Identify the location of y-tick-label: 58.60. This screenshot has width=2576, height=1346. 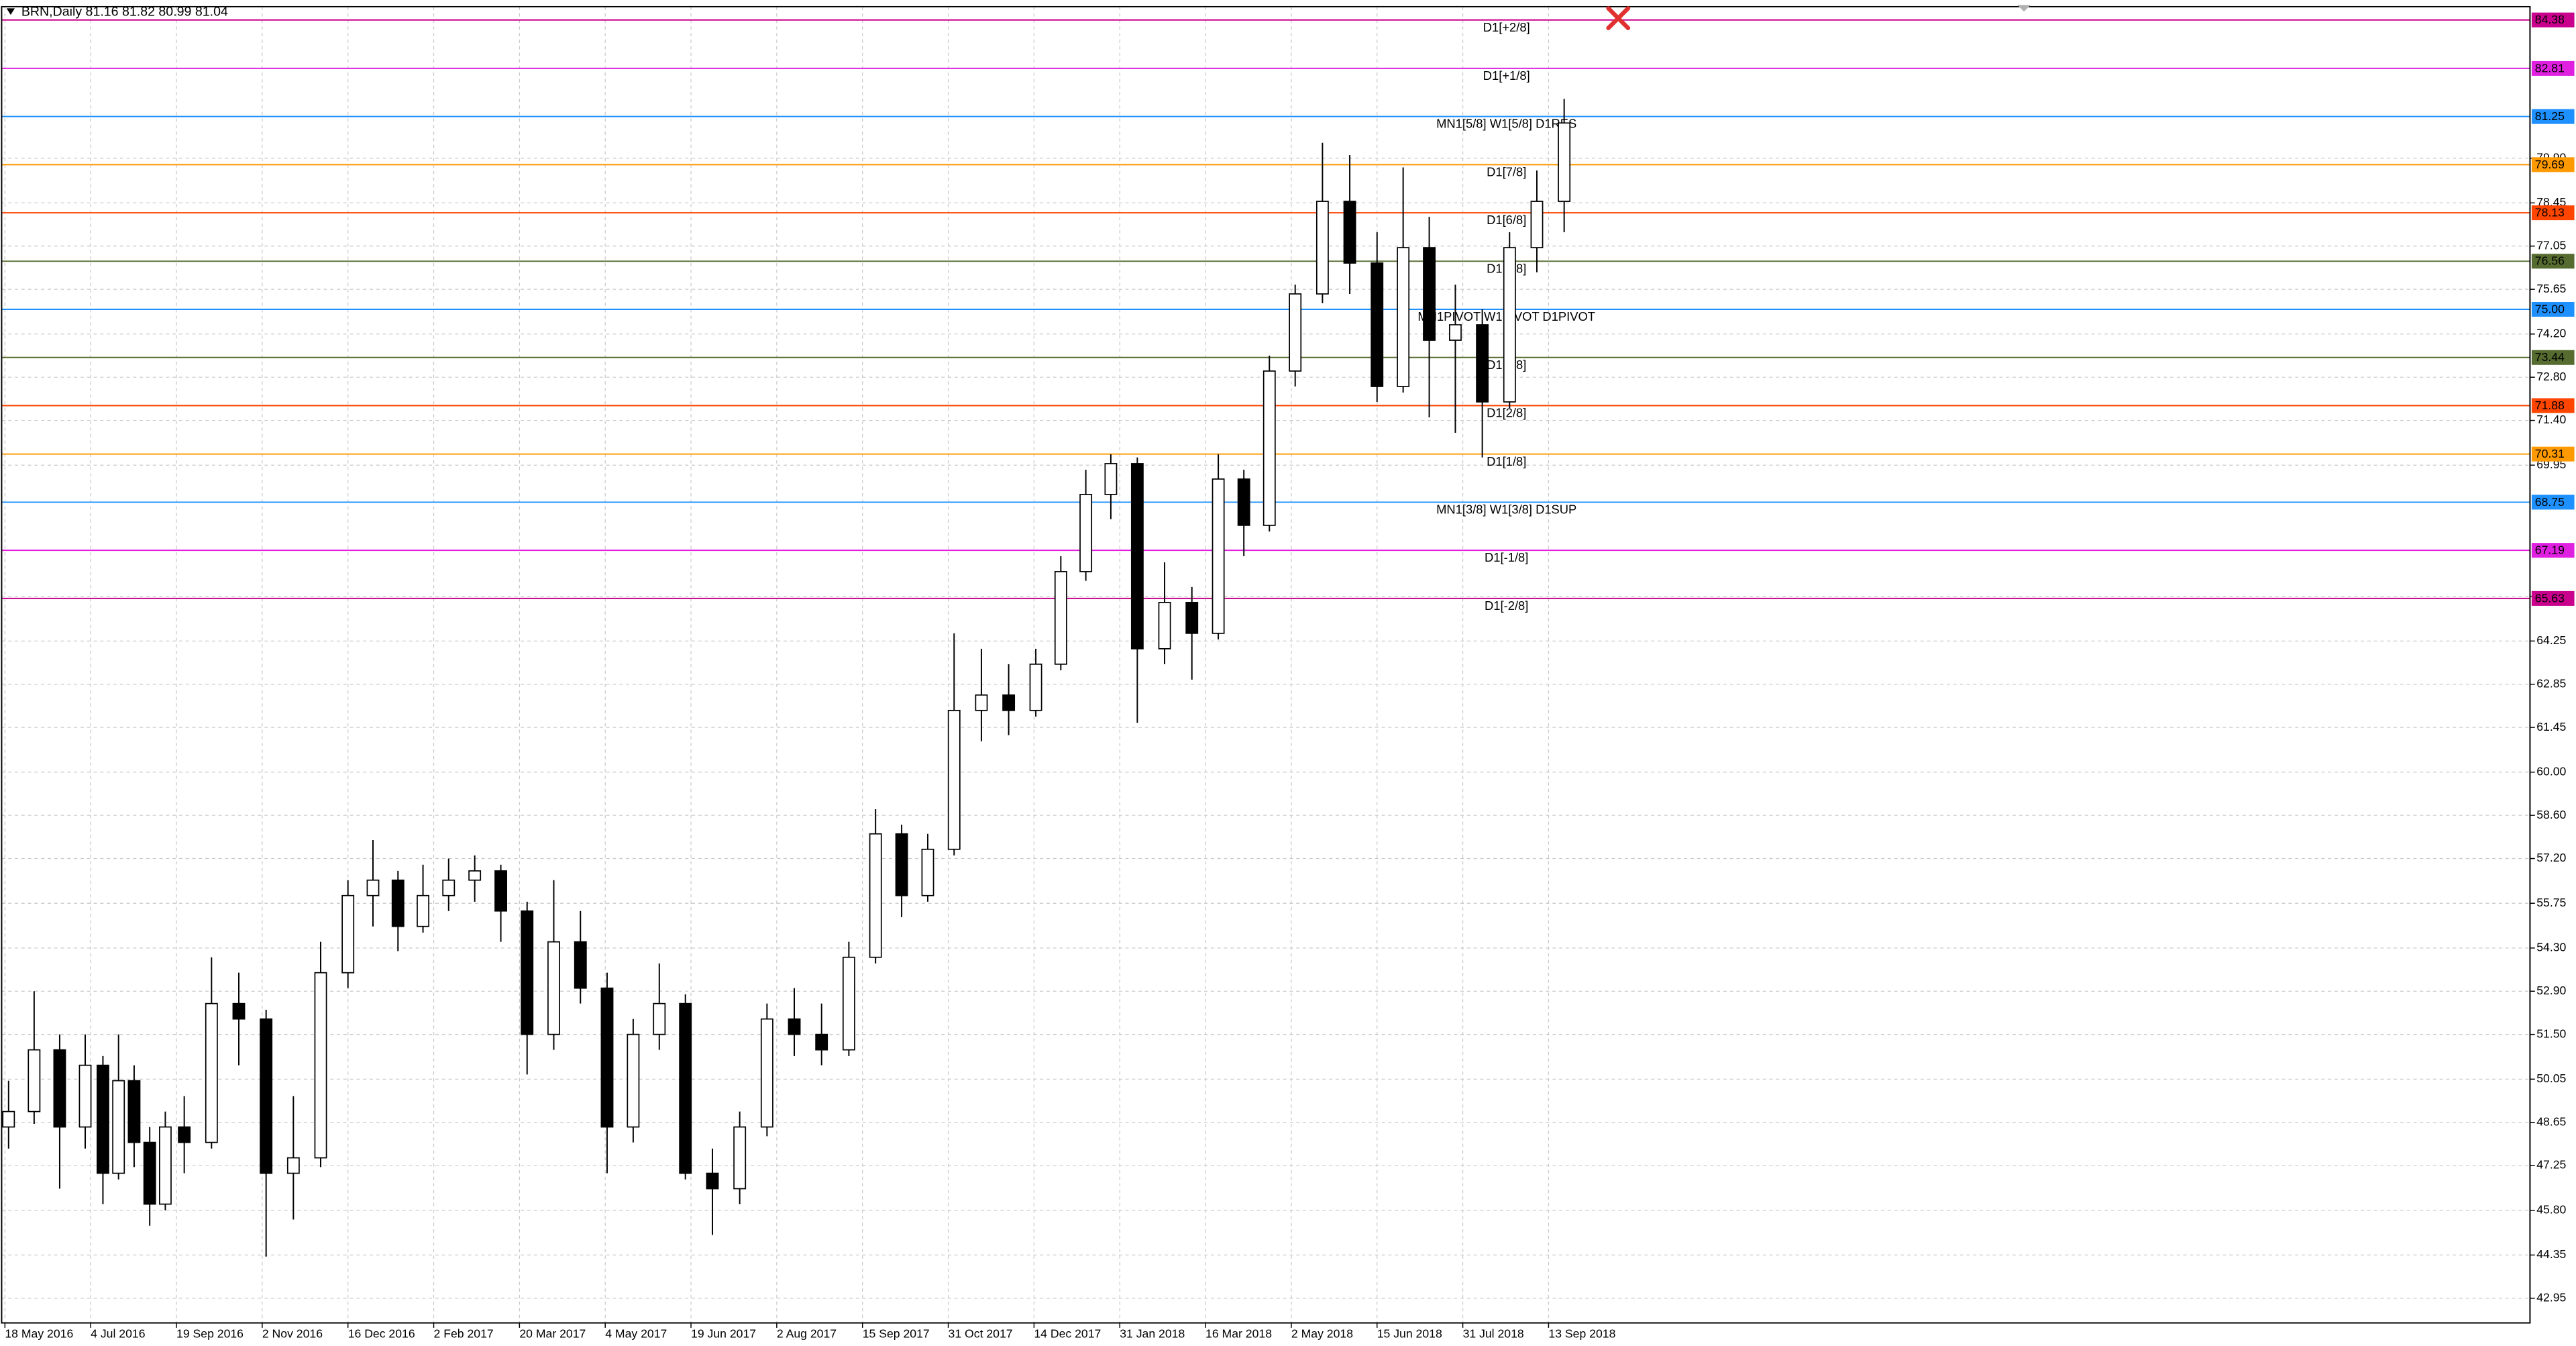
(2551, 814).